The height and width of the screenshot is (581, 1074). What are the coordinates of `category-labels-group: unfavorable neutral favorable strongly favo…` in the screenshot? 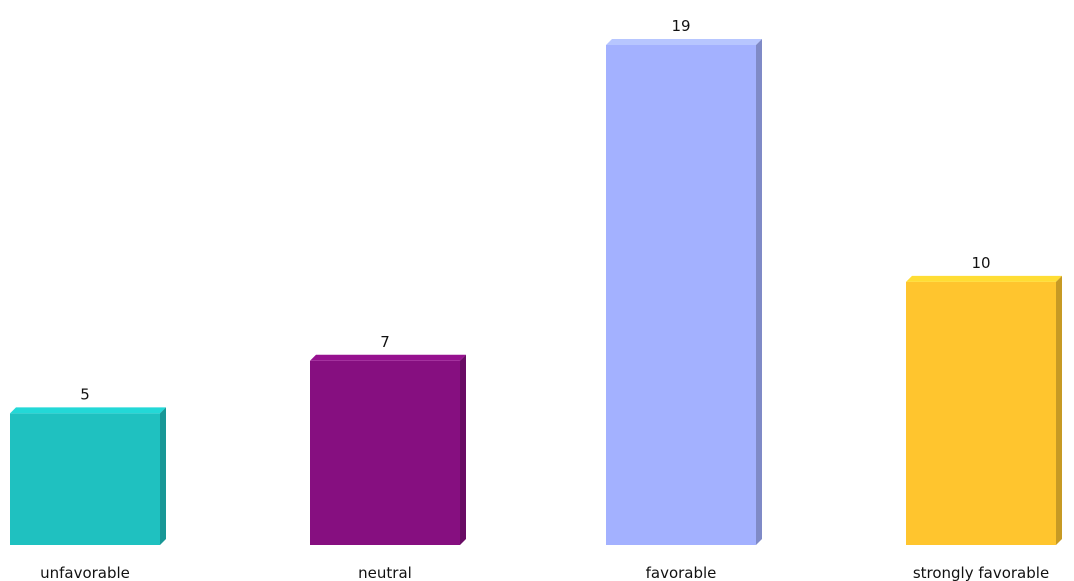 It's located at (544, 572).